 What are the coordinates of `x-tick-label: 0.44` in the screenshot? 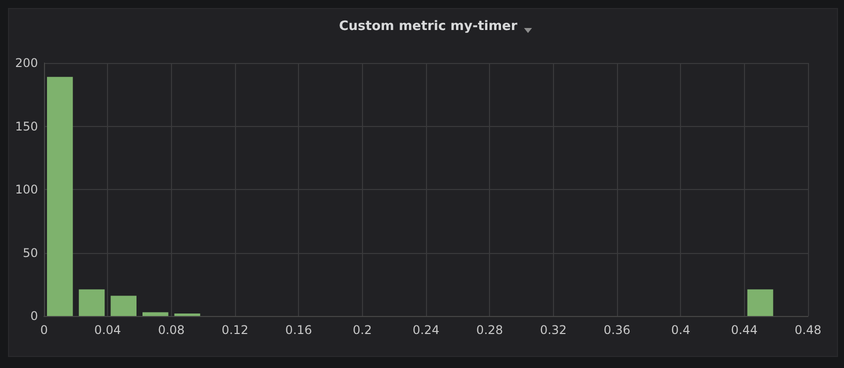 It's located at (744, 330).